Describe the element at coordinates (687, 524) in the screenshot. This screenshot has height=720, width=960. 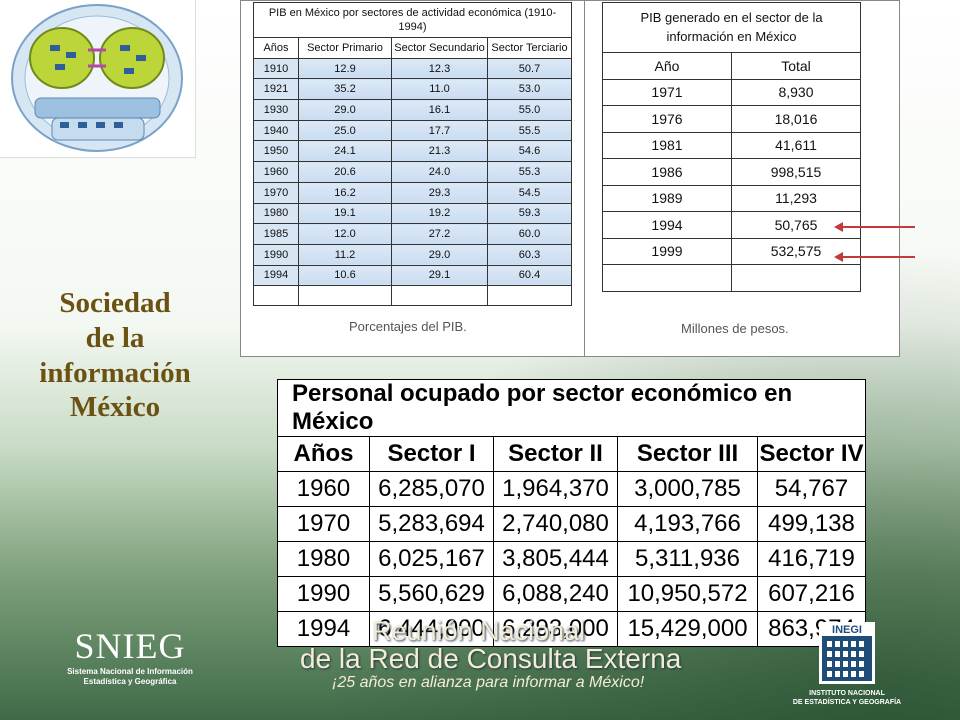
I see `table-cell: 4,193,766` at that location.